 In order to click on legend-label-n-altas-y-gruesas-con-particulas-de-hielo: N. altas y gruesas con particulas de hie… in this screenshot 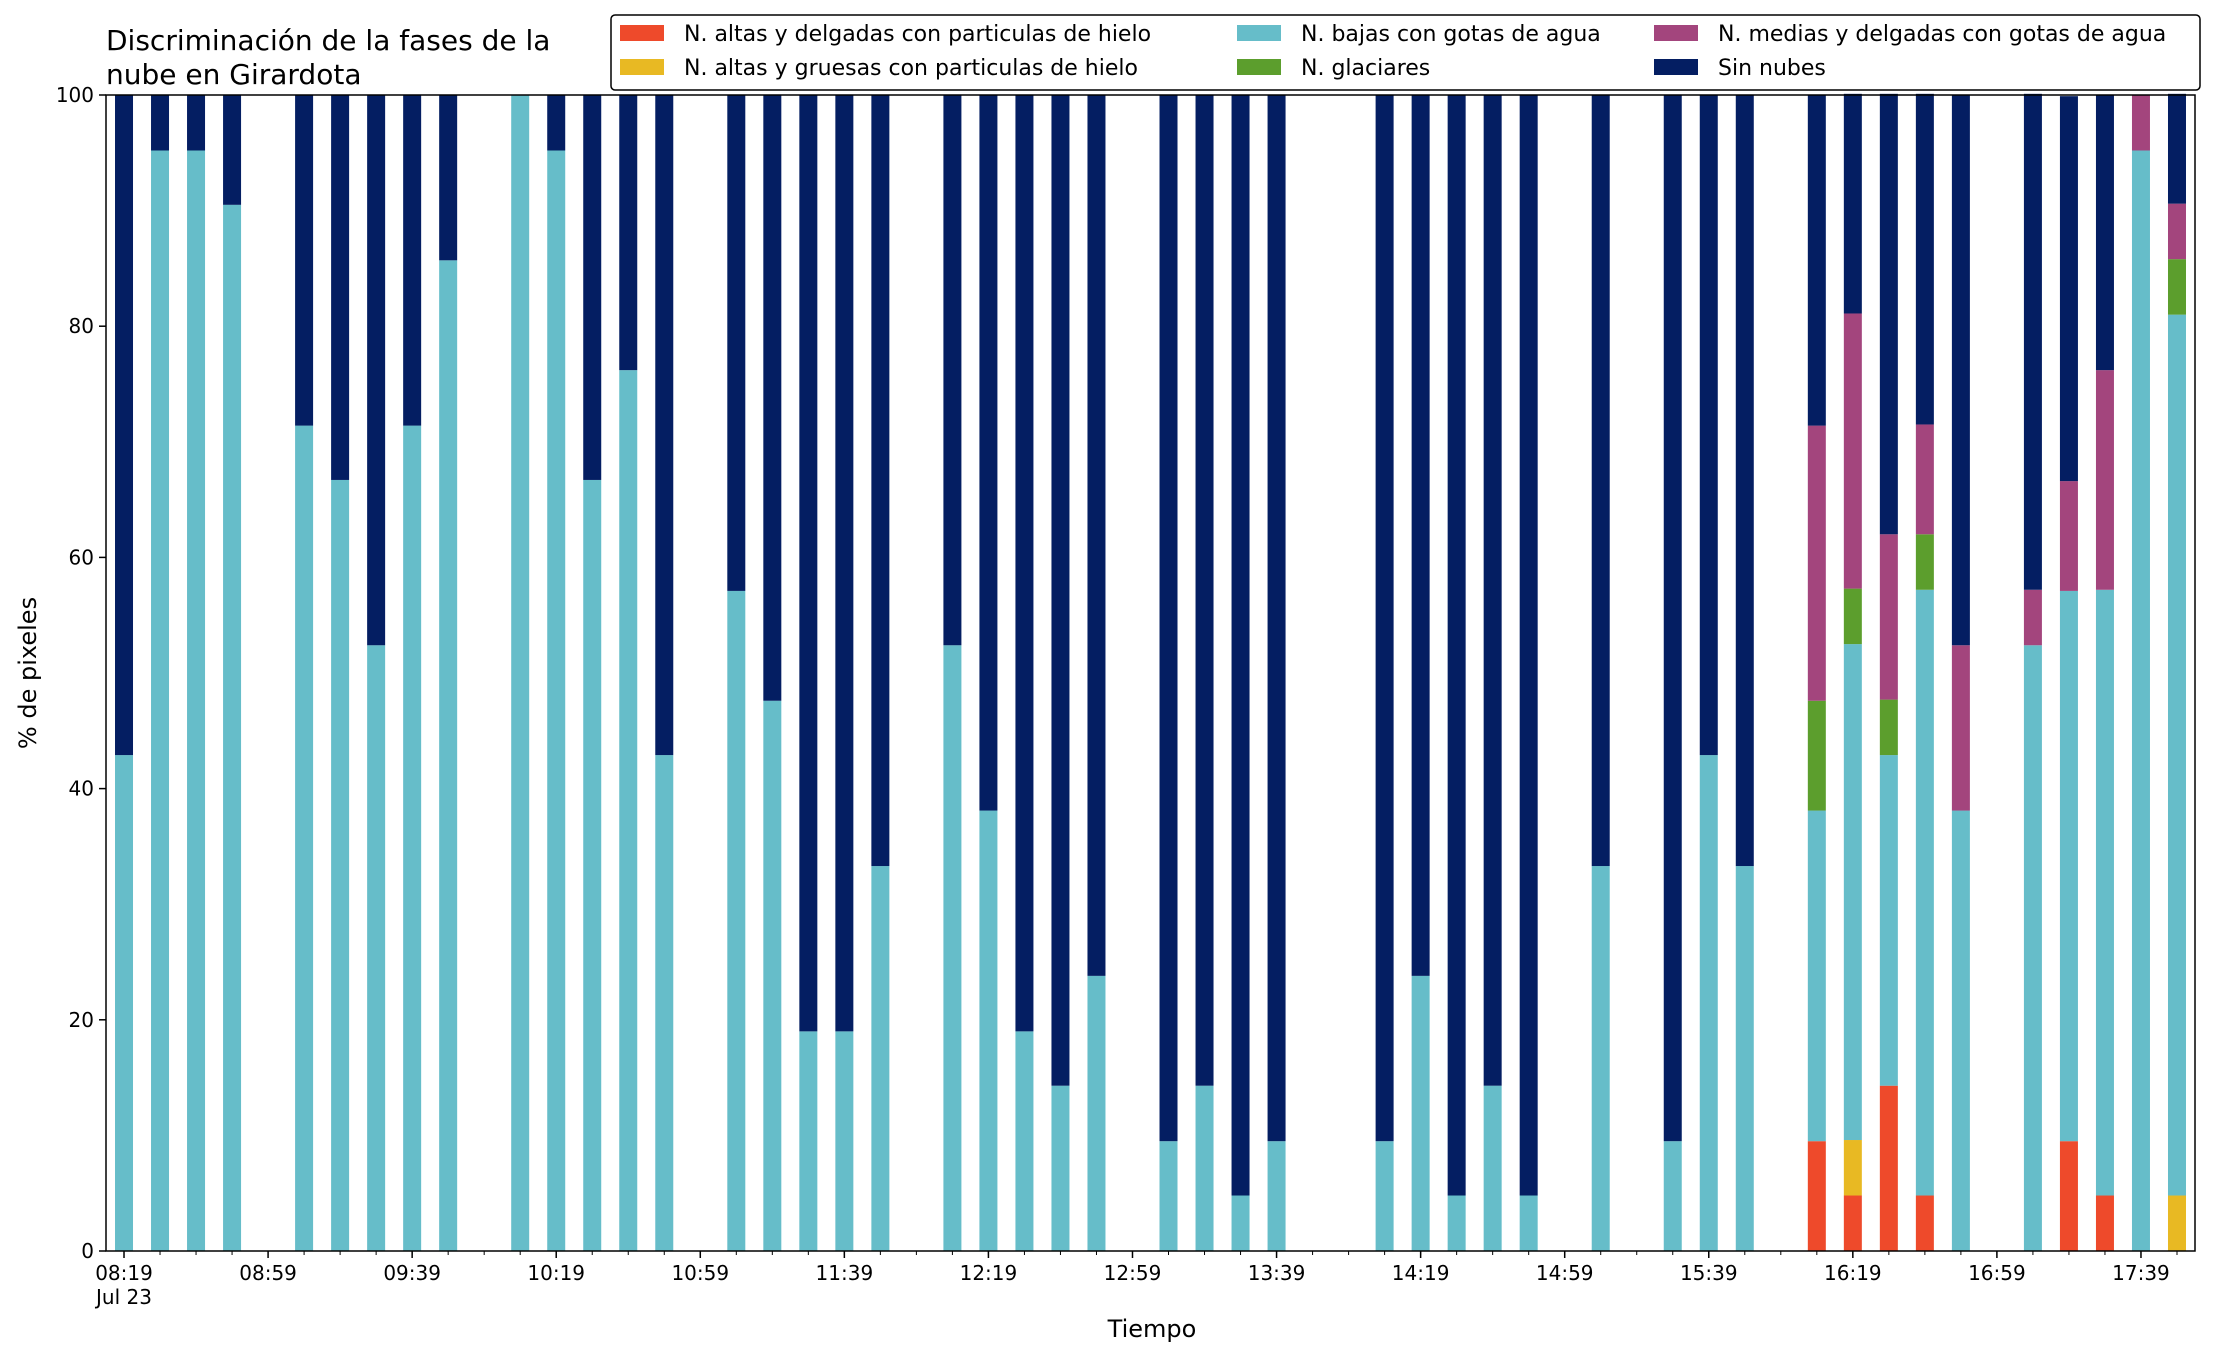, I will do `click(911, 68)`.